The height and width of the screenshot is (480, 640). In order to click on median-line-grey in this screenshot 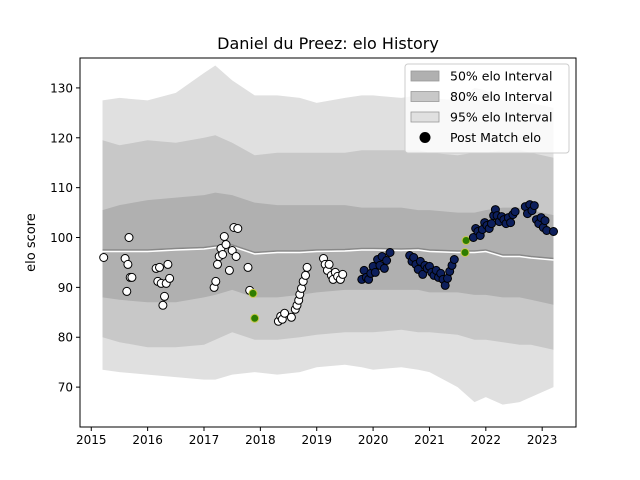, I will do `click(328, 252)`.